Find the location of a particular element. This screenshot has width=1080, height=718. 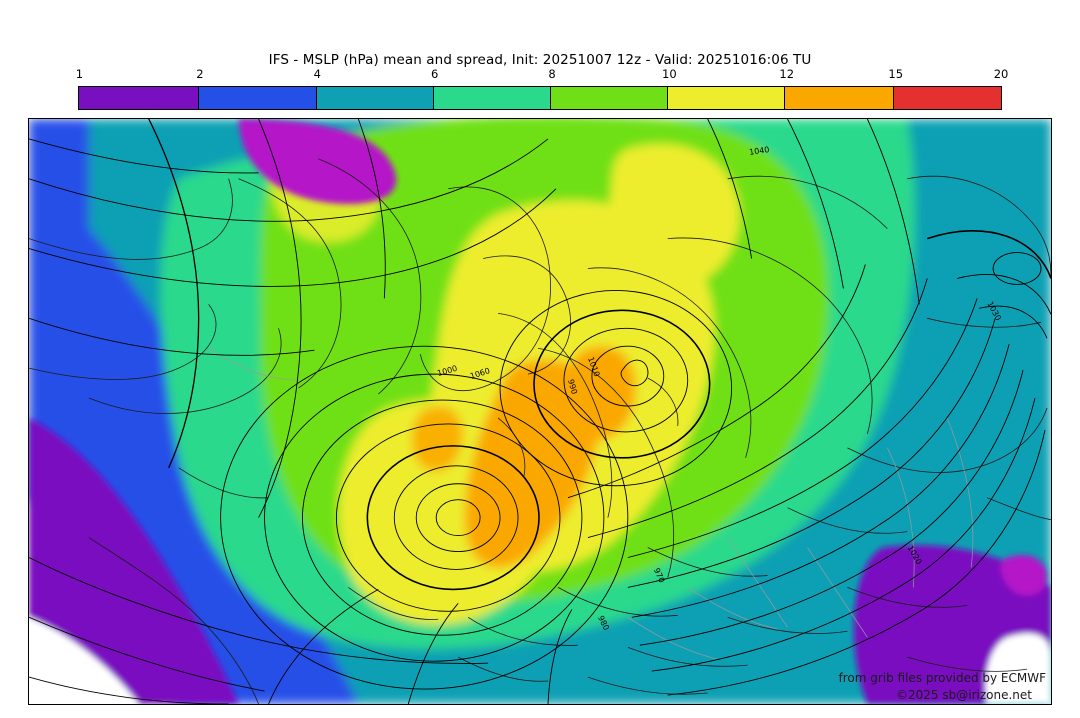

colorbar-tick-15: 15 is located at coordinates (896, 74).